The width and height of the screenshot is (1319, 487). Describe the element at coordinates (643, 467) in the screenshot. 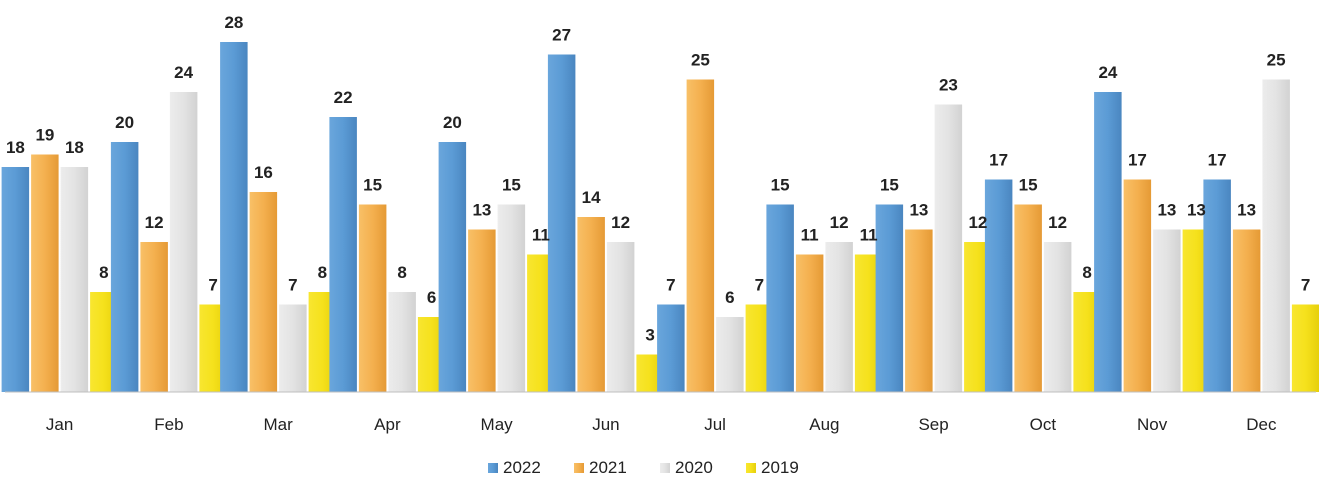

I see `legend: 2022 2021 2020 2019` at that location.